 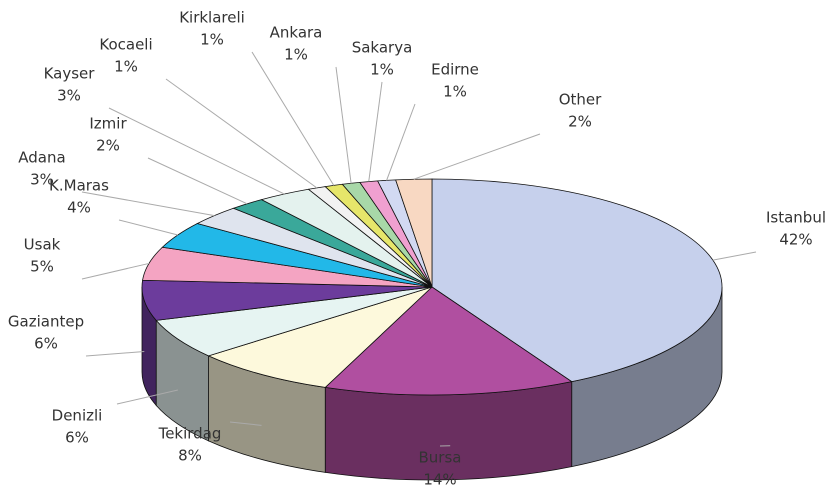 What do you see at coordinates (382, 48) in the screenshot?
I see `label-name: Sakarya` at bounding box center [382, 48].